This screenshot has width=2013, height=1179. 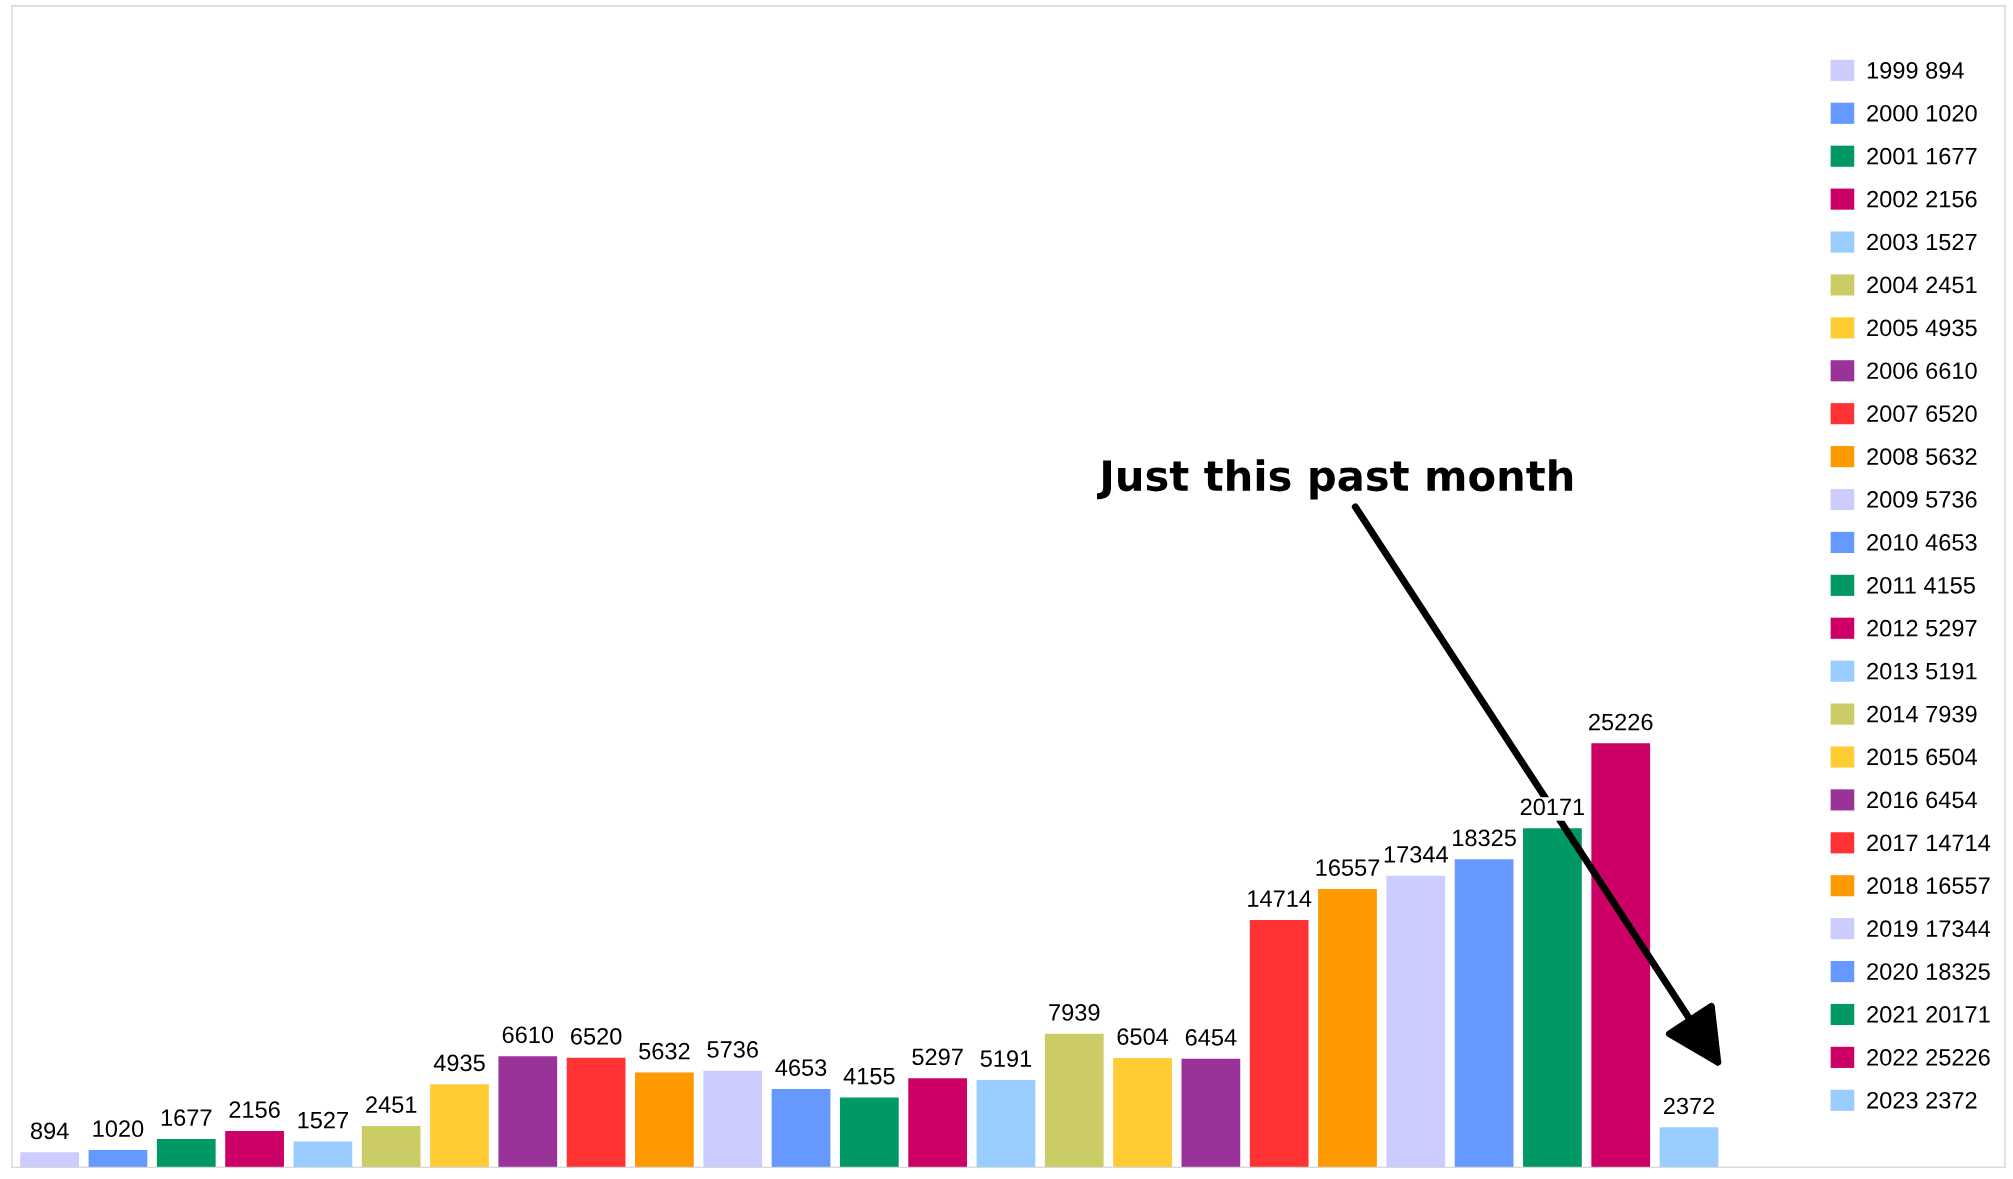 I want to click on data-label: 6520, so click(x=596, y=1036).